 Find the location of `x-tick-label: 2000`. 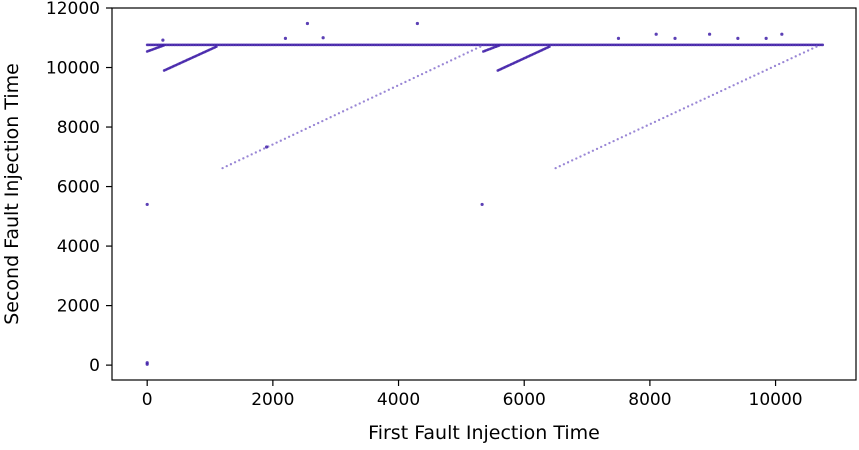

x-tick-label: 2000 is located at coordinates (272, 400).